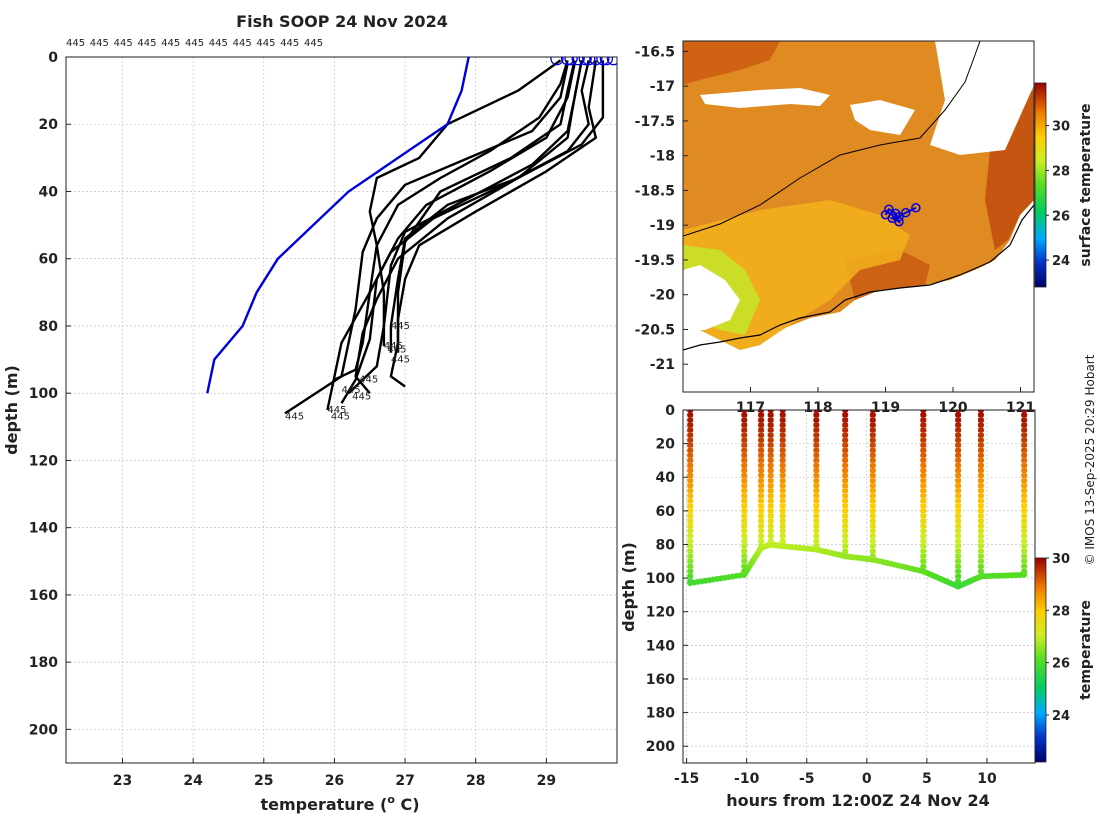  What do you see at coordinates (1058, 194) in the screenshot?
I see `sst-colorbar-ticks: 24 26 28 30` at bounding box center [1058, 194].